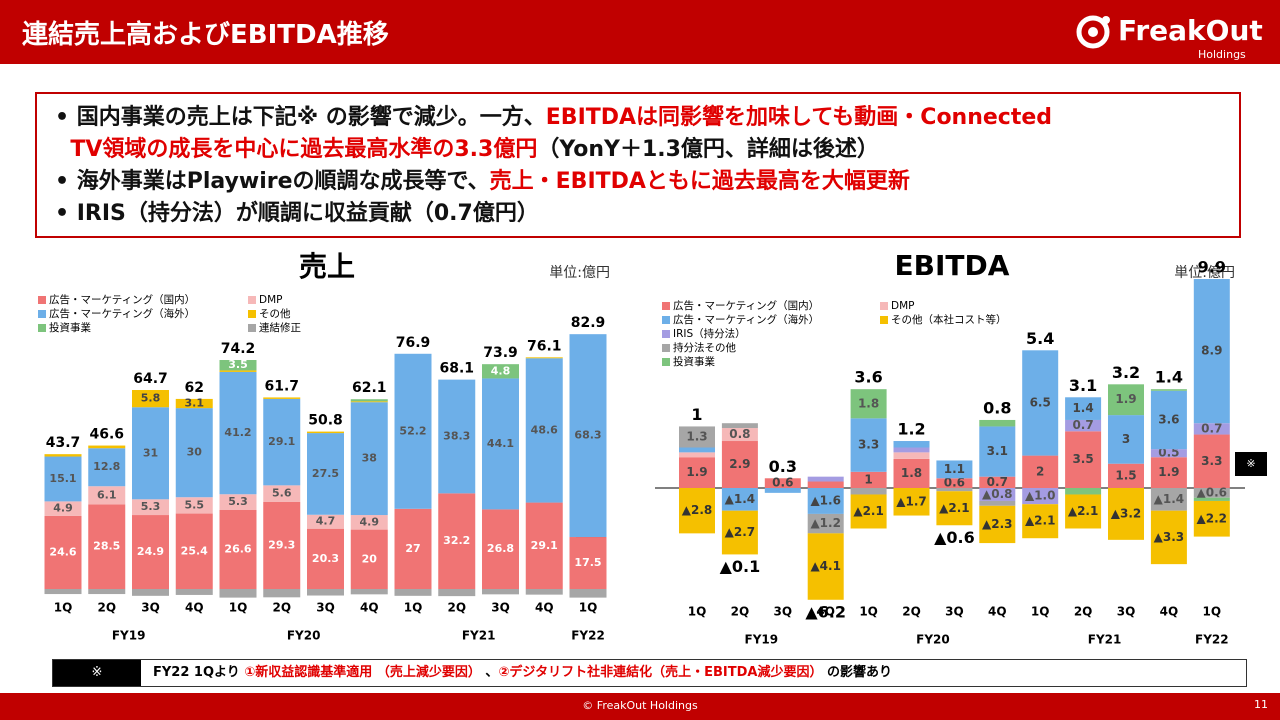  What do you see at coordinates (1083, 385) in the screenshot?
I see `total-label: 3.1` at bounding box center [1083, 385].